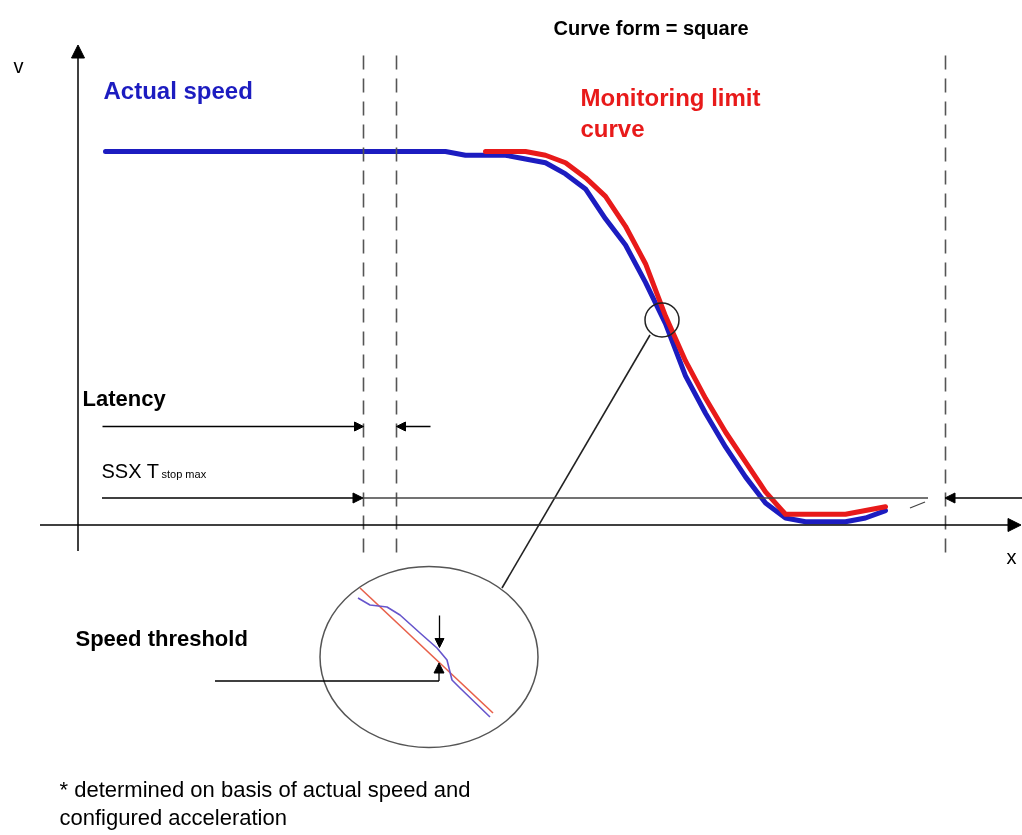  Describe the element at coordinates (18, 65) in the screenshot. I see `text: v` at that location.